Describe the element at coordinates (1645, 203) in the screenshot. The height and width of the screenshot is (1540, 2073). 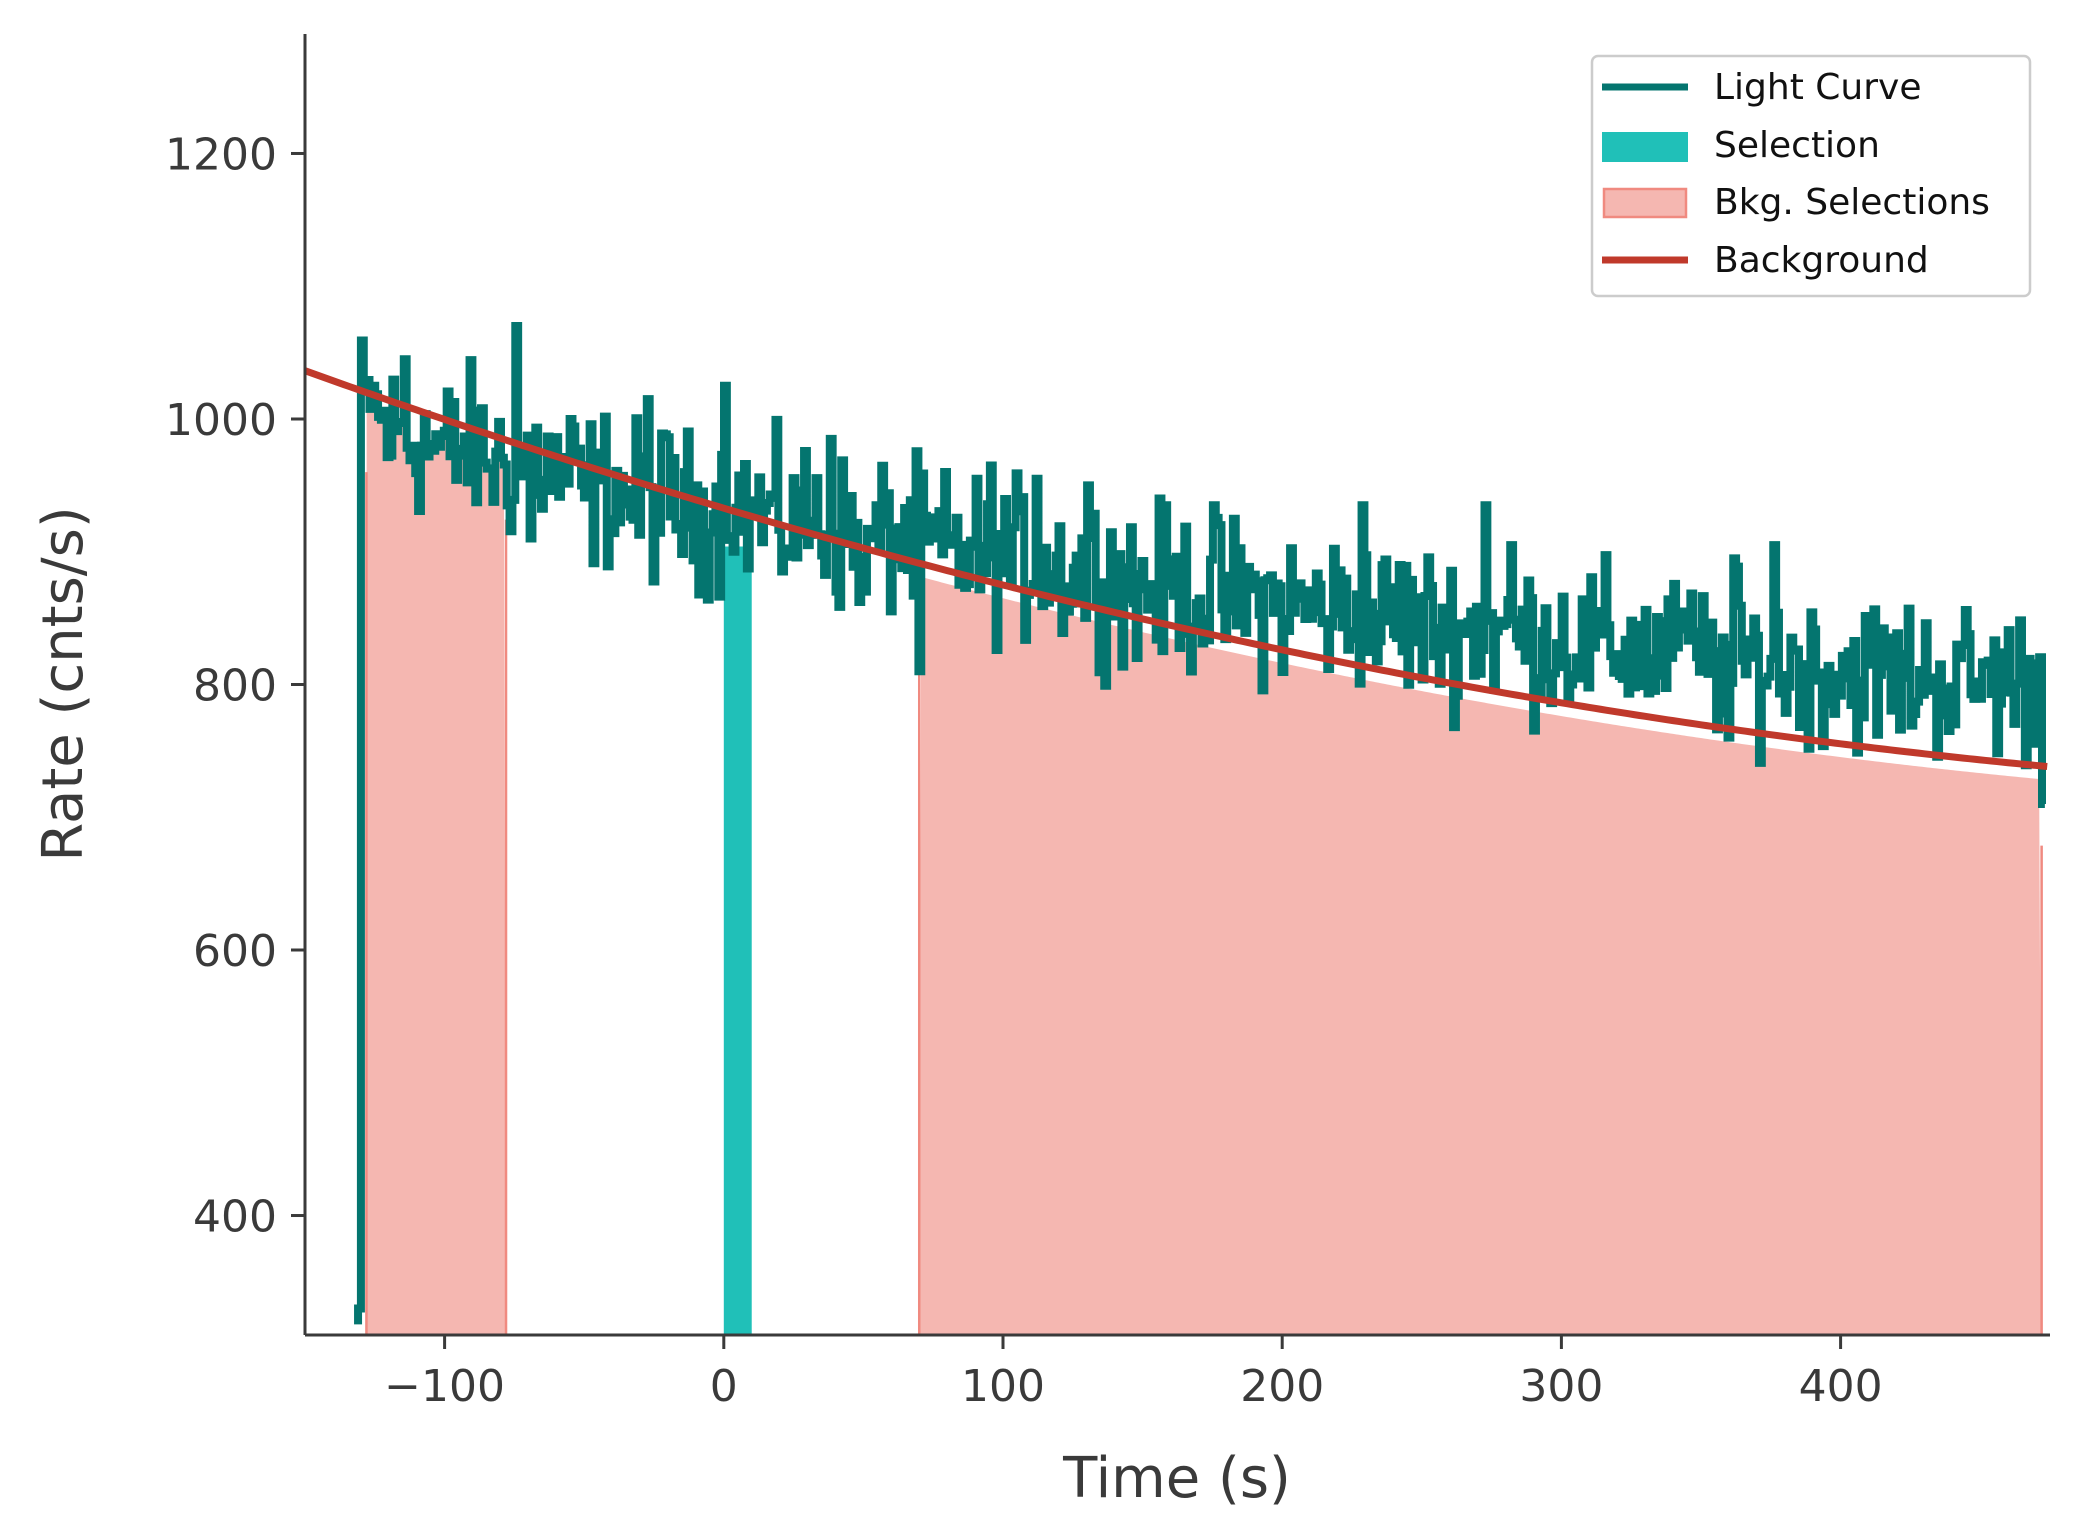
I see `legend-swatch-bkg-selections` at that location.